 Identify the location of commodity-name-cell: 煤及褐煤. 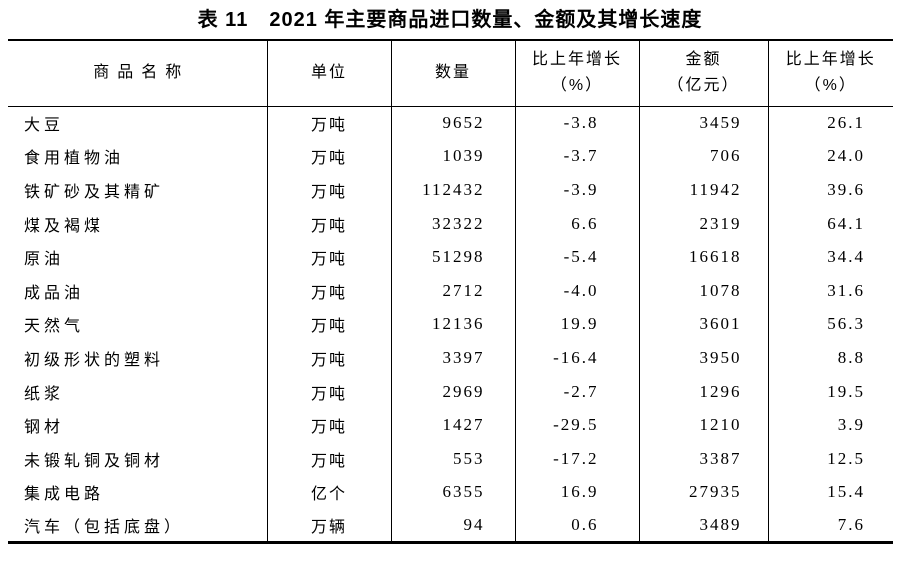
(138, 223).